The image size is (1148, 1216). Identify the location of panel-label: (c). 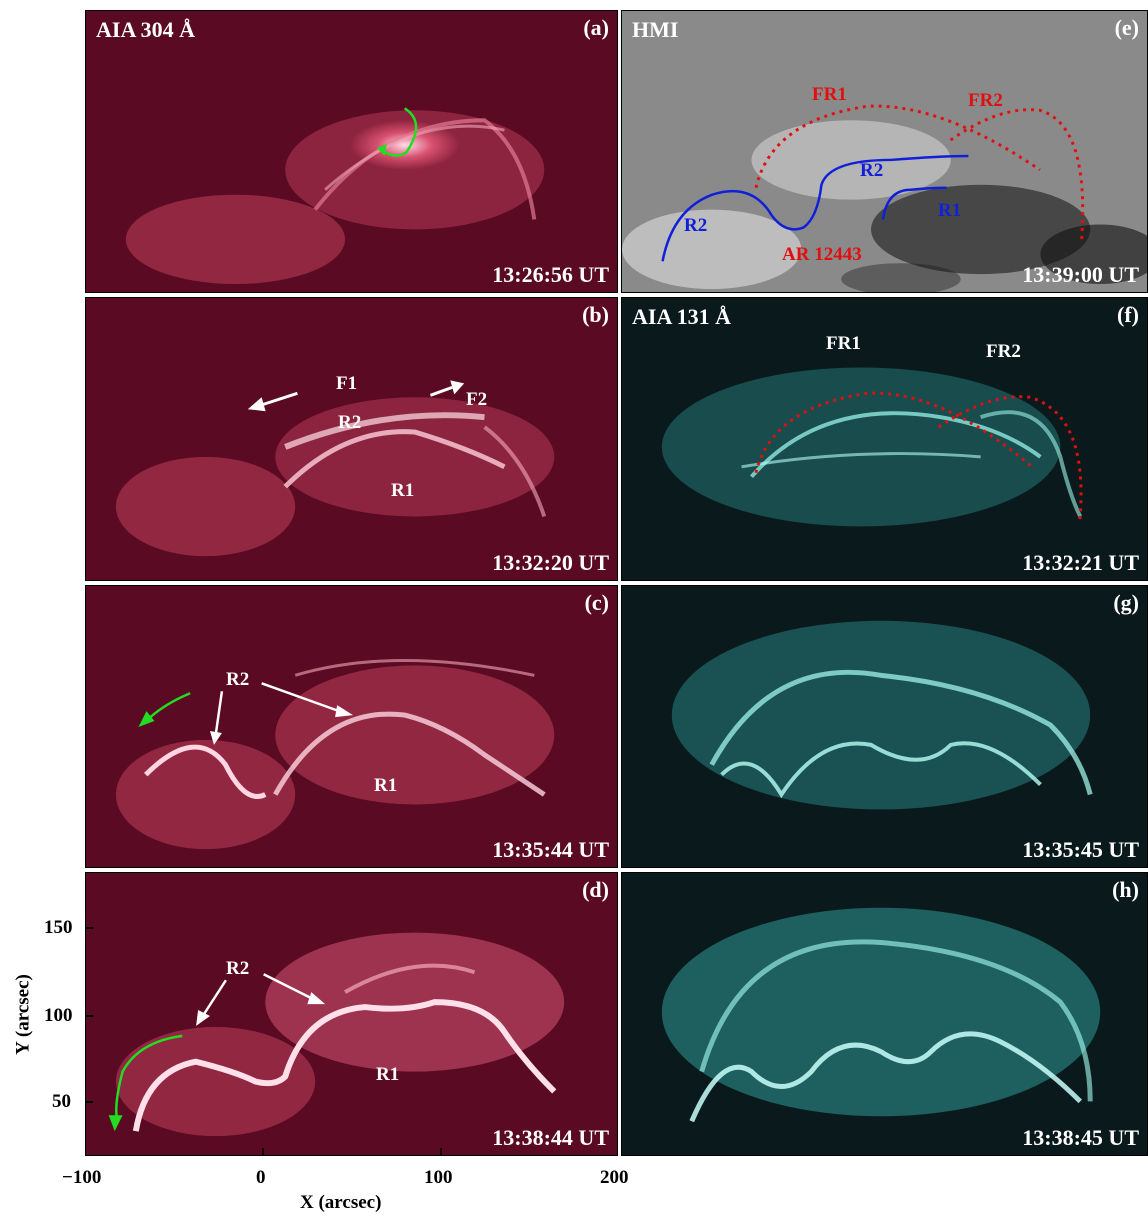
(596, 602).